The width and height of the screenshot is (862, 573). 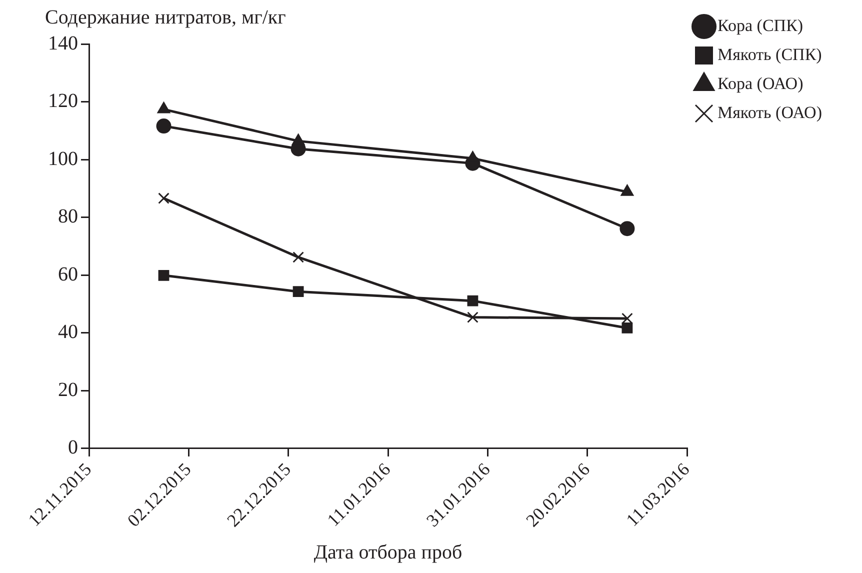 What do you see at coordinates (73, 447) in the screenshot?
I see `y-tick-label: 0` at bounding box center [73, 447].